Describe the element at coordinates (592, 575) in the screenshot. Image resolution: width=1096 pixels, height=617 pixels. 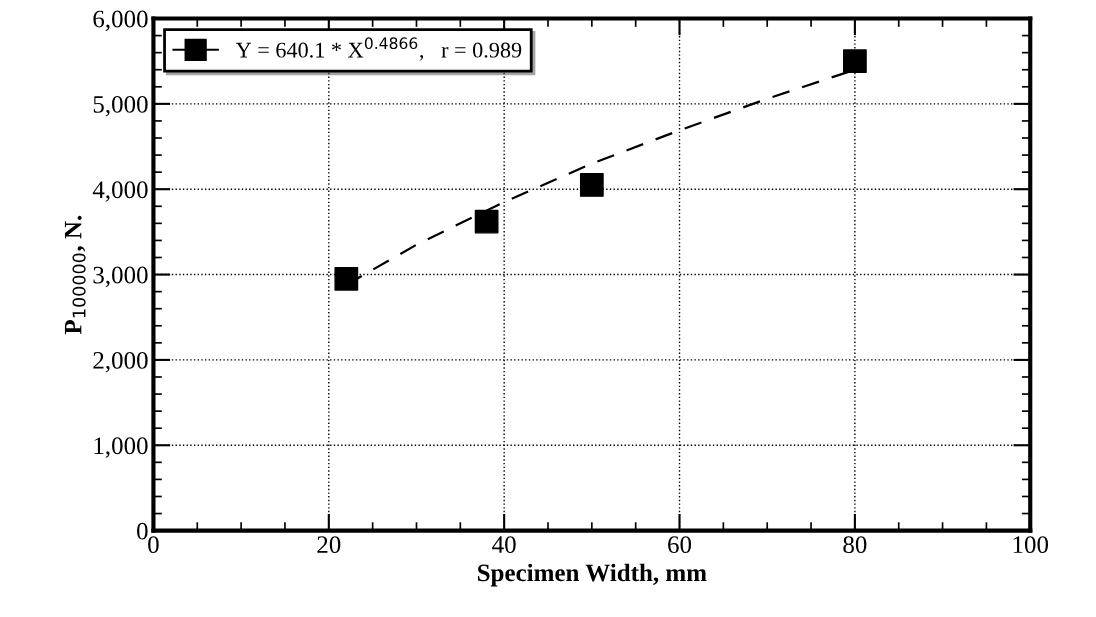
I see `x-axis-title: Specimen Width, mm` at that location.